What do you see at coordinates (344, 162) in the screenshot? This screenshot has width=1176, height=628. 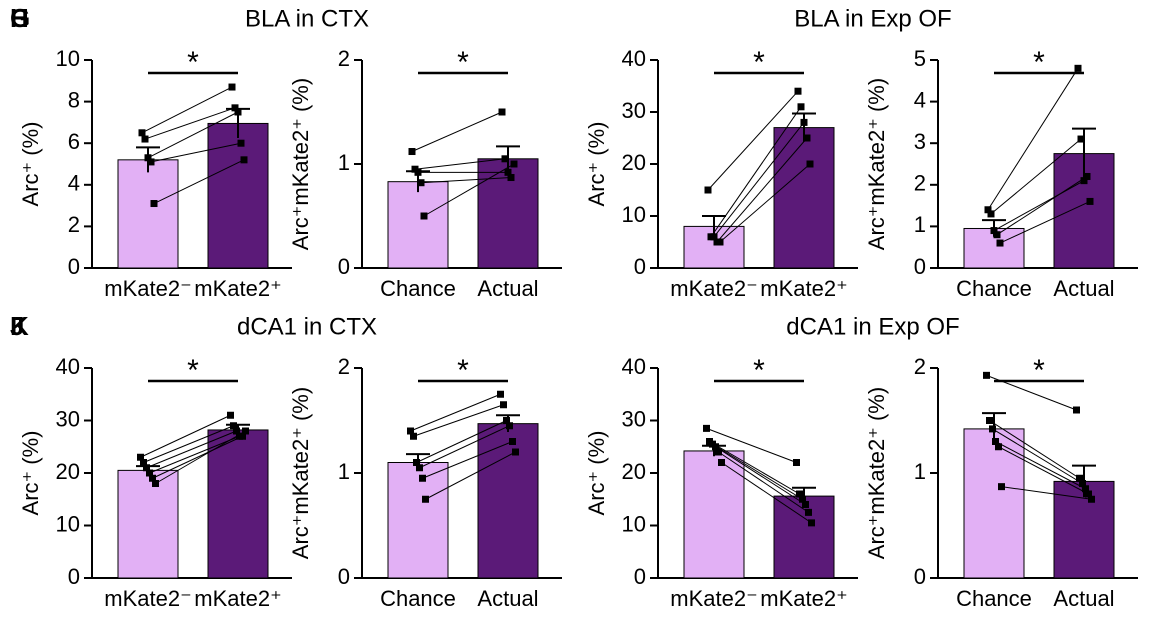 I see `y-tick-label: 1` at bounding box center [344, 162].